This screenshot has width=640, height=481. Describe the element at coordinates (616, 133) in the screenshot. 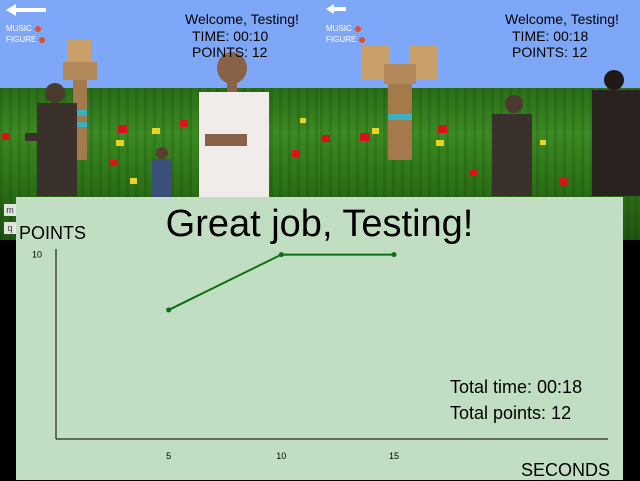

I see `person-right` at that location.